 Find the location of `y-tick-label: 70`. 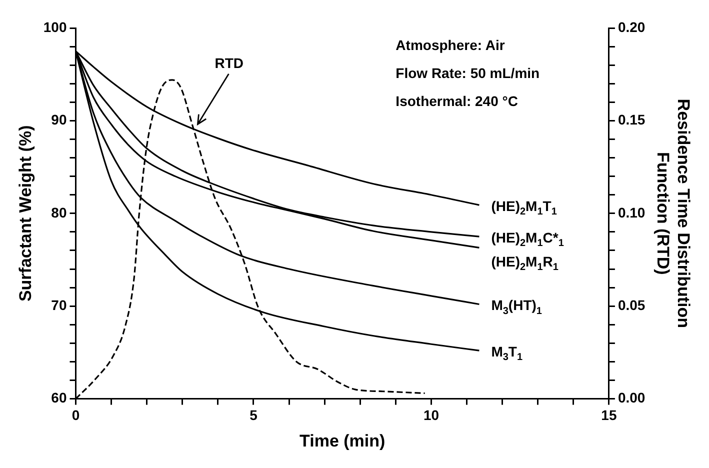

y-tick-label: 70 is located at coordinates (59, 304).